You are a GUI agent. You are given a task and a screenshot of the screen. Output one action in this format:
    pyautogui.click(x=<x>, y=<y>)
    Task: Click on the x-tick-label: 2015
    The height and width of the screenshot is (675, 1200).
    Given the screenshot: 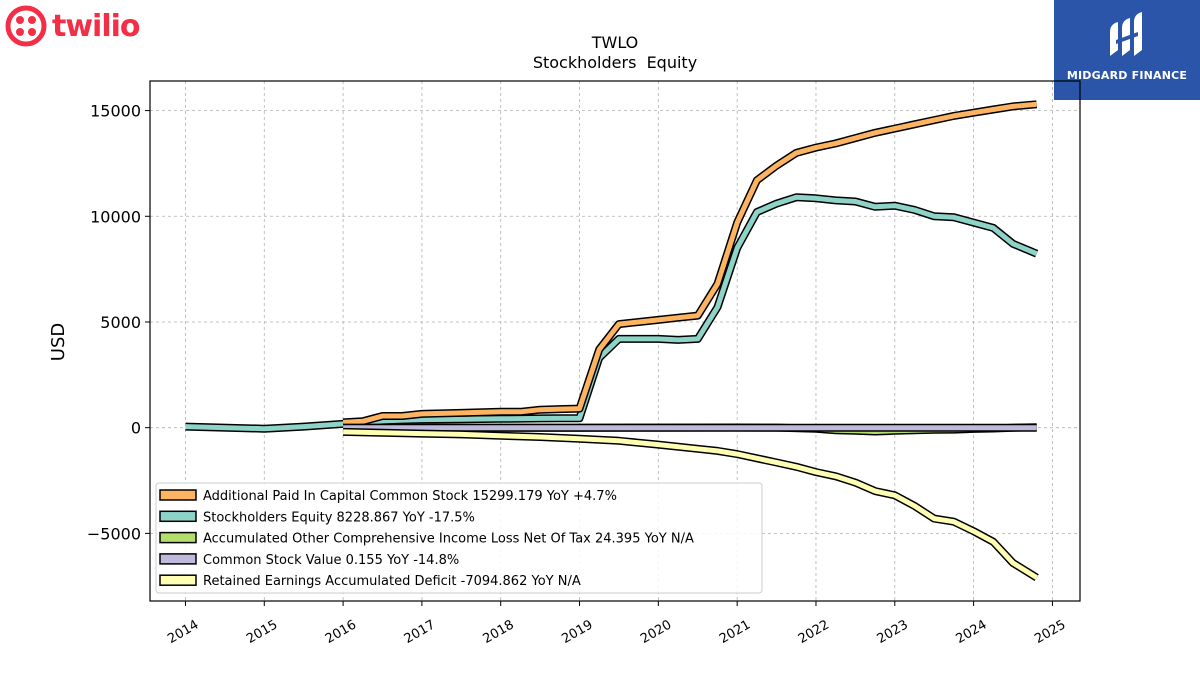 What is the action you would take?
    pyautogui.click(x=262, y=632)
    